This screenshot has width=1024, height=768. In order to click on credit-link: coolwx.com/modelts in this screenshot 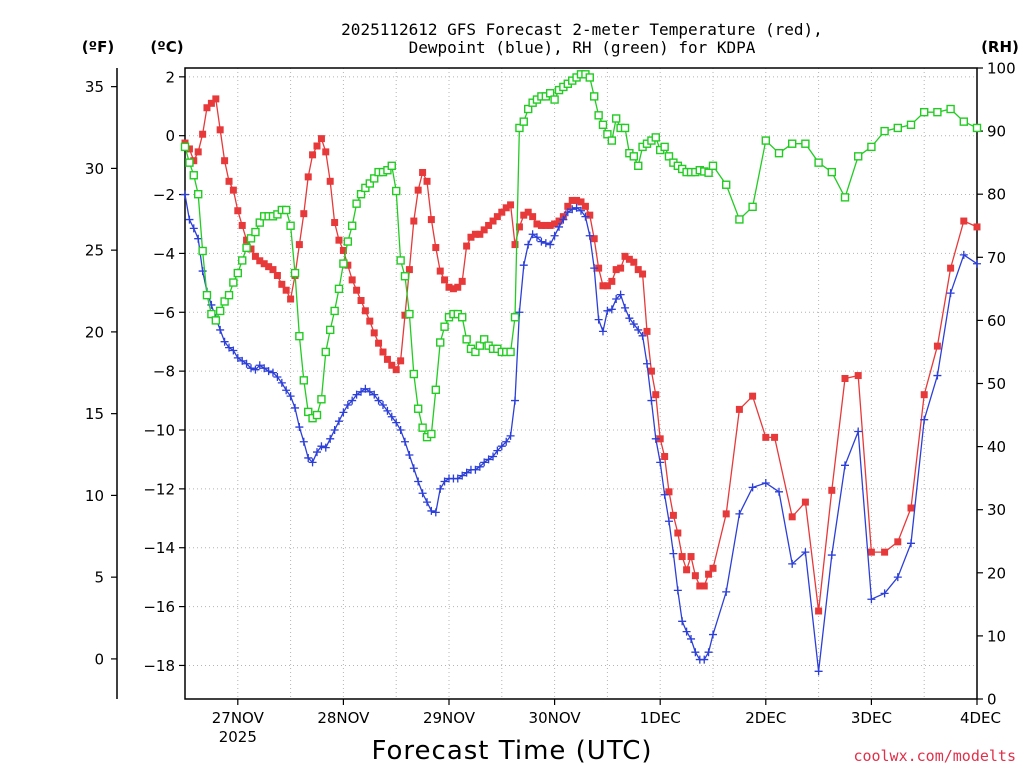, I will do `click(934, 756)`.